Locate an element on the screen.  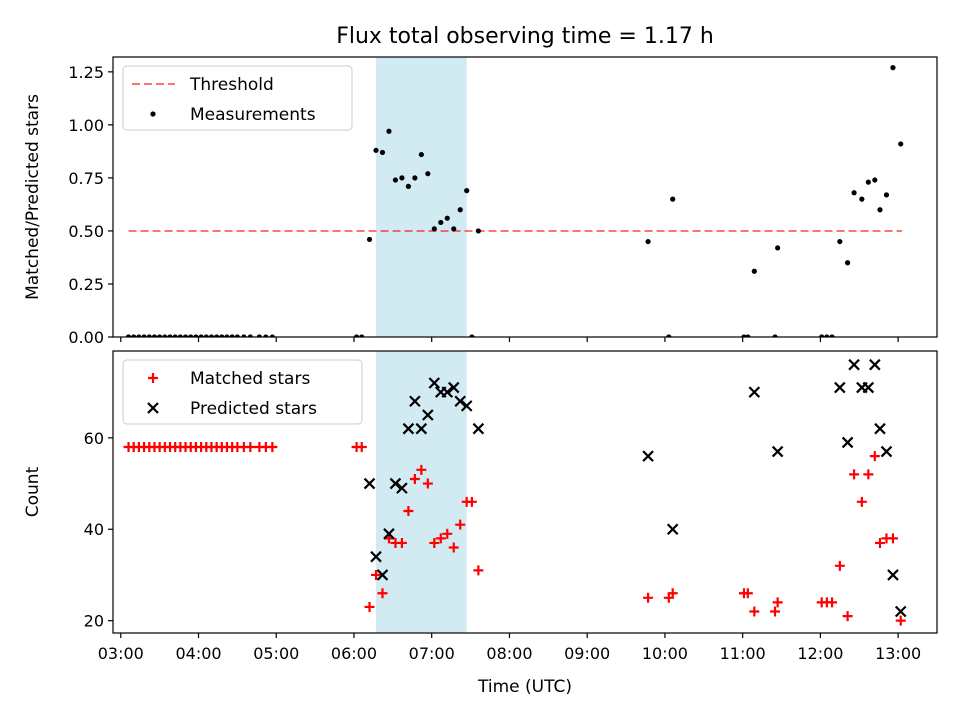
x-tick-label: 08:00 is located at coordinates (509, 653).